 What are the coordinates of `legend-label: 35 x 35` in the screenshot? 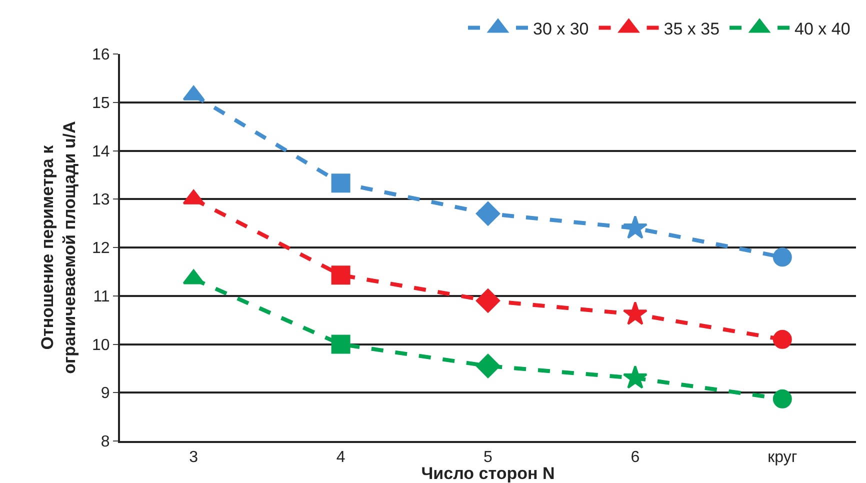 It's located at (692, 28).